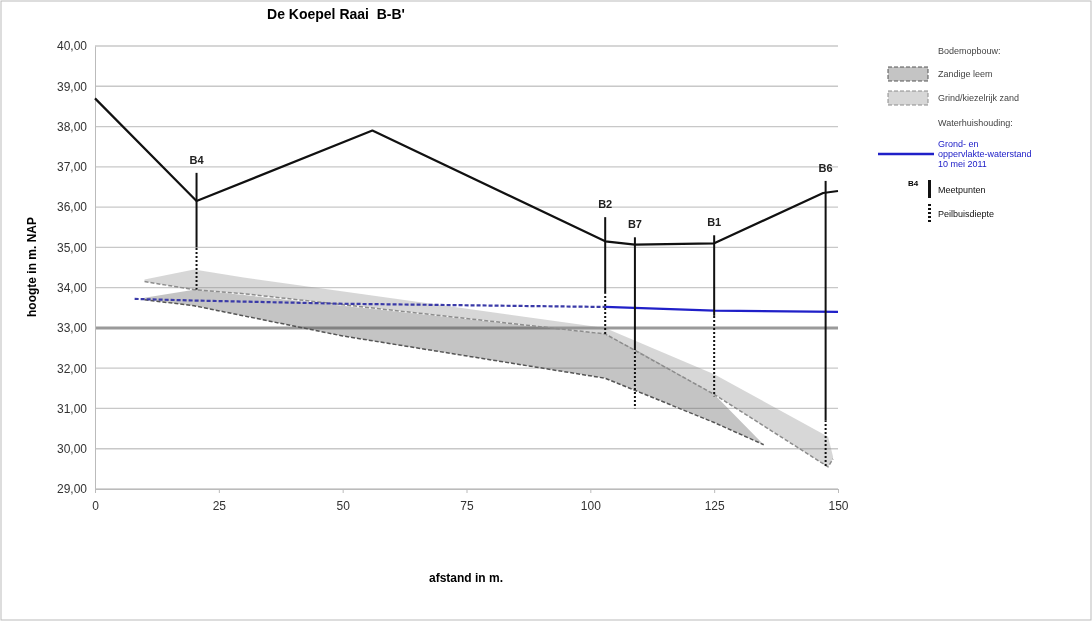 The width and height of the screenshot is (1092, 621). What do you see at coordinates (825, 167) in the screenshot?
I see `annotation: B6` at bounding box center [825, 167].